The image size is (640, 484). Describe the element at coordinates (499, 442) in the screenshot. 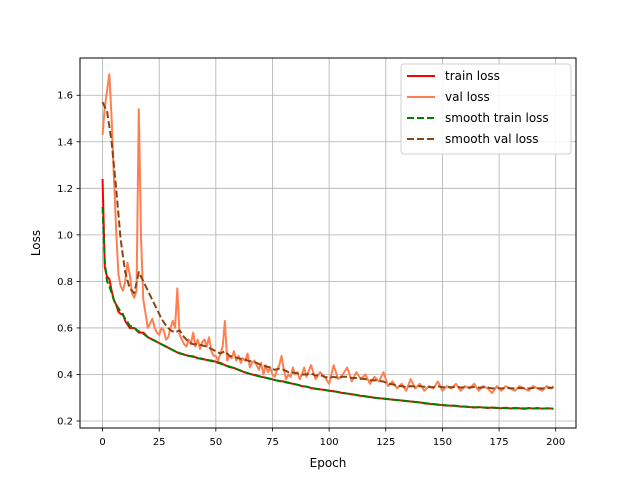

I see `x-tick-label: 175` at that location.